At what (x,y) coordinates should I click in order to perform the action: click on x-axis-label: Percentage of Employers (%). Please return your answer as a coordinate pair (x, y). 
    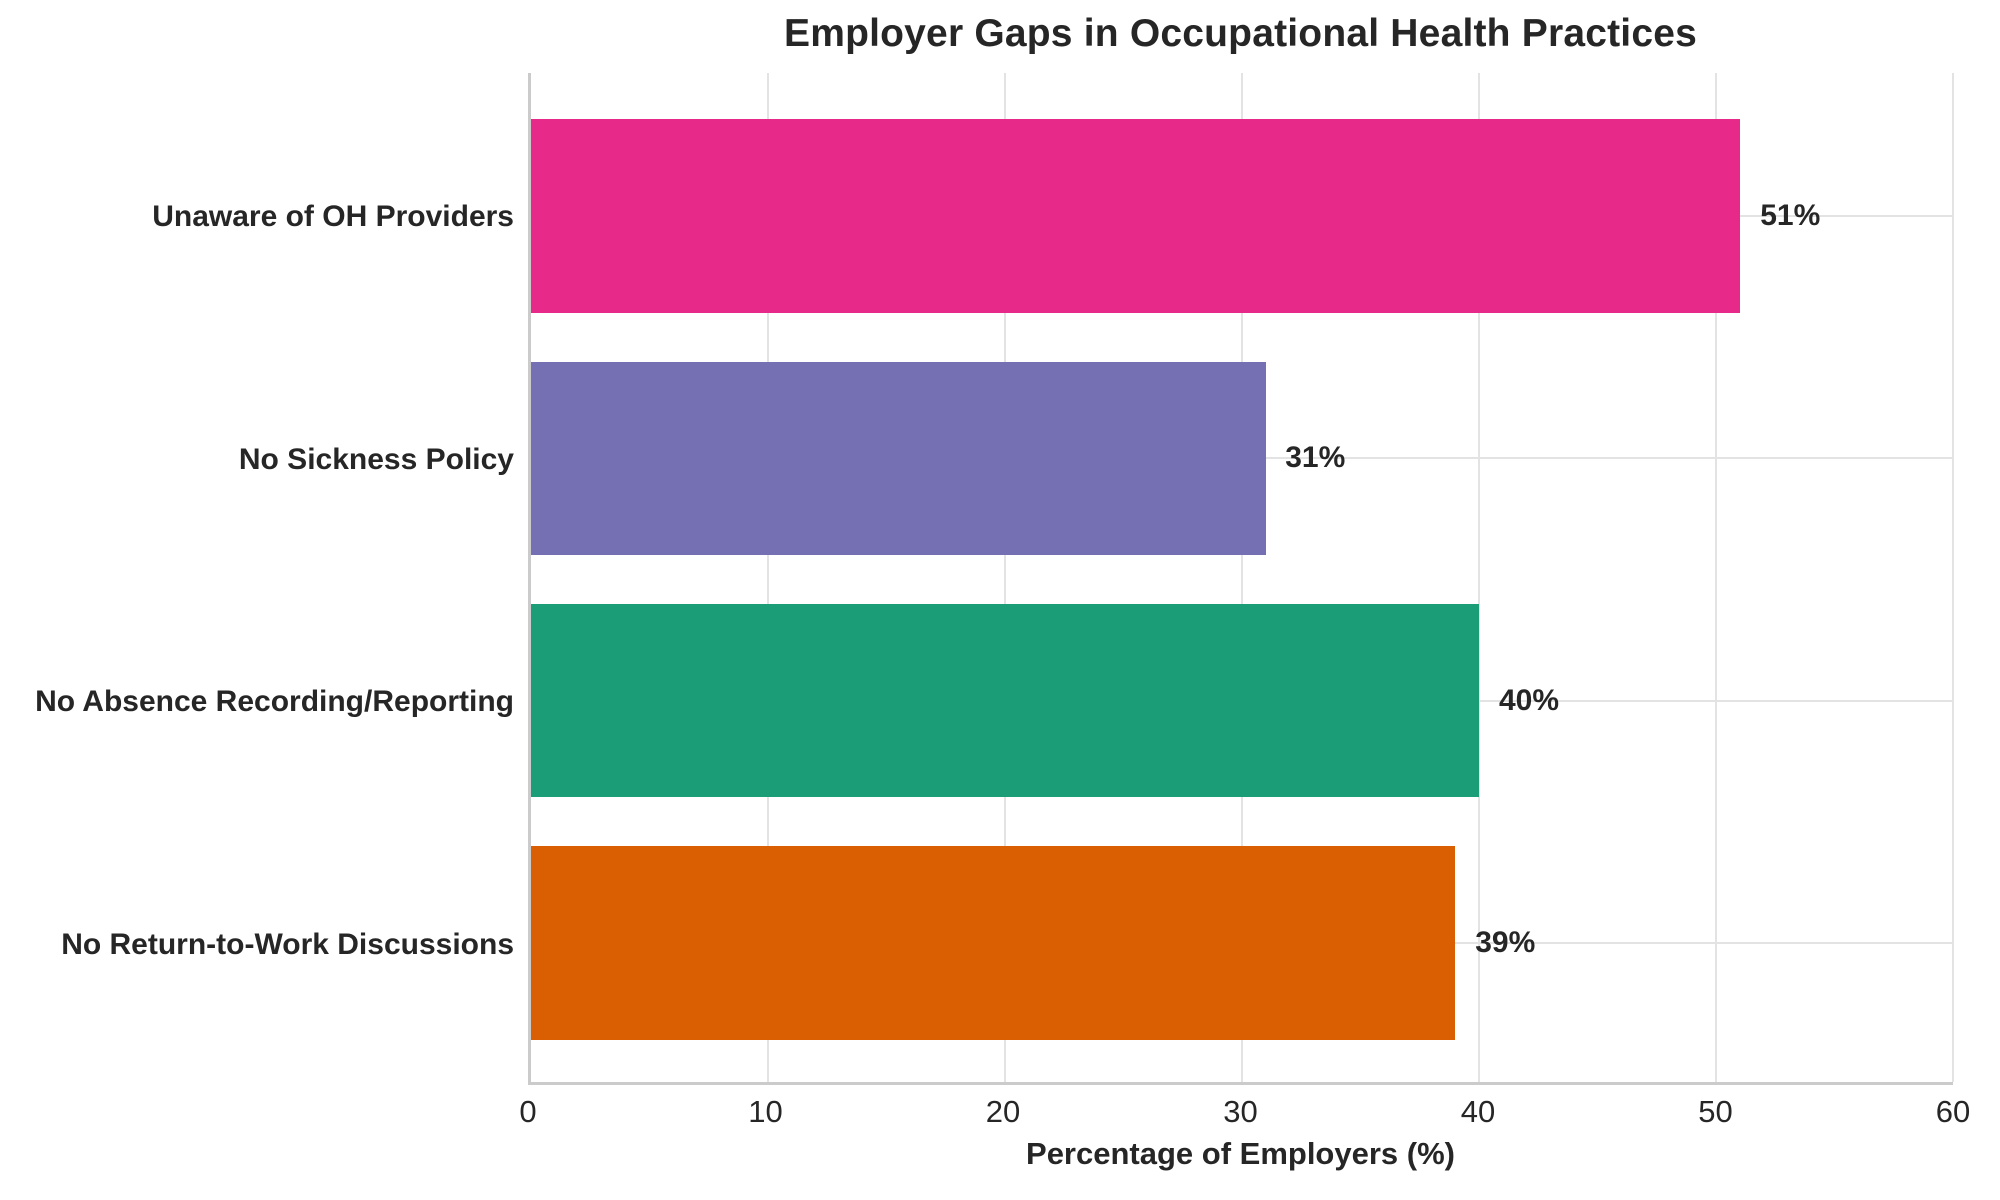
    Looking at the image, I should click on (1240, 1153).